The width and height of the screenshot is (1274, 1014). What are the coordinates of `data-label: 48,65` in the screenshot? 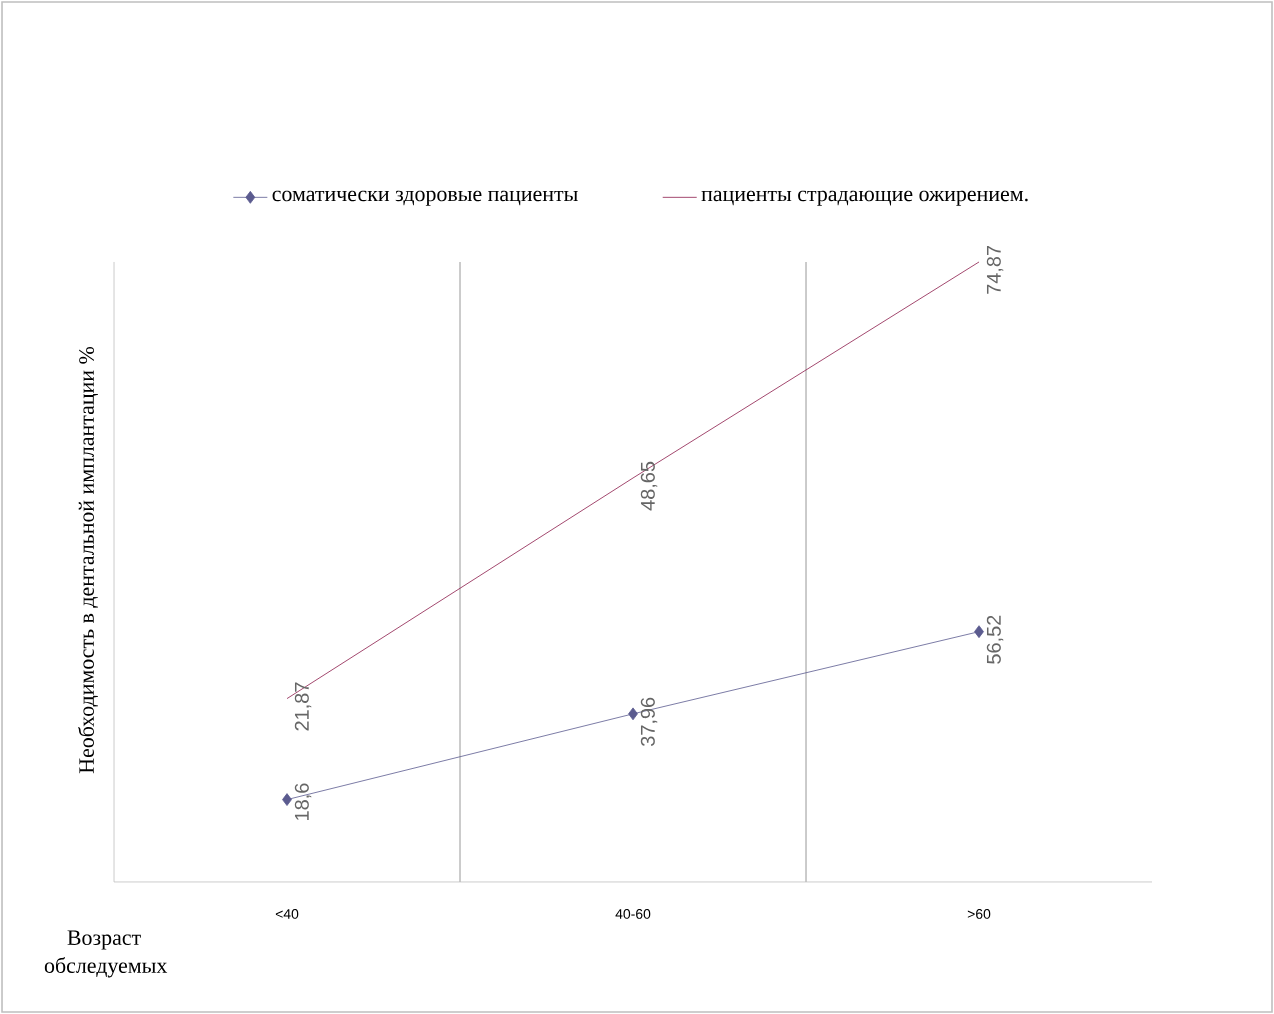 It's located at (649, 486).